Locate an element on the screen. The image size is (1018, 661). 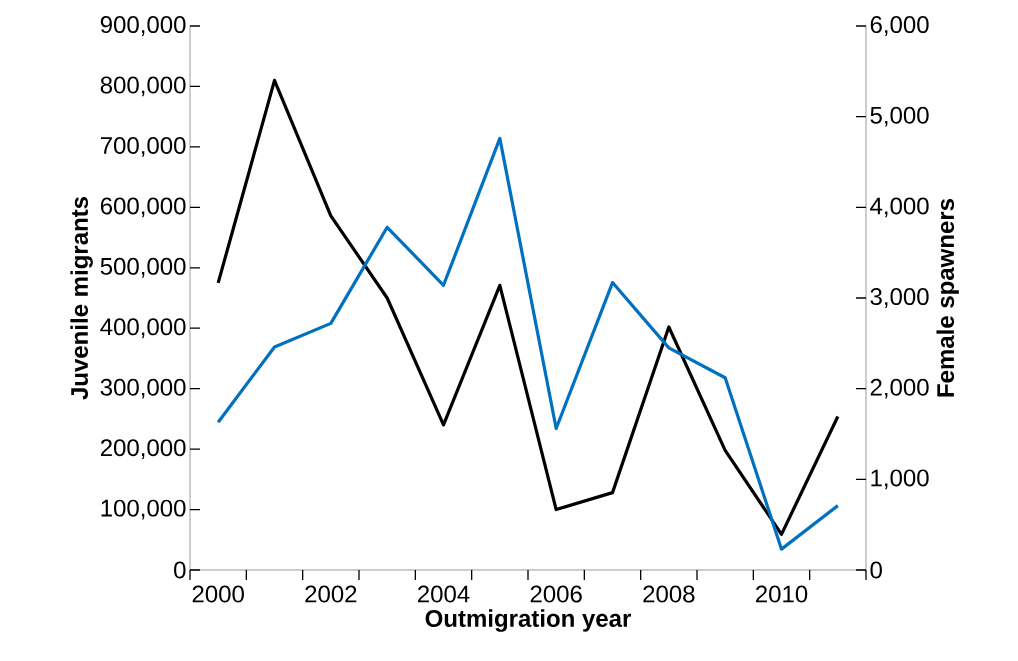
y-tick-label: 700,000 is located at coordinates (143, 146).